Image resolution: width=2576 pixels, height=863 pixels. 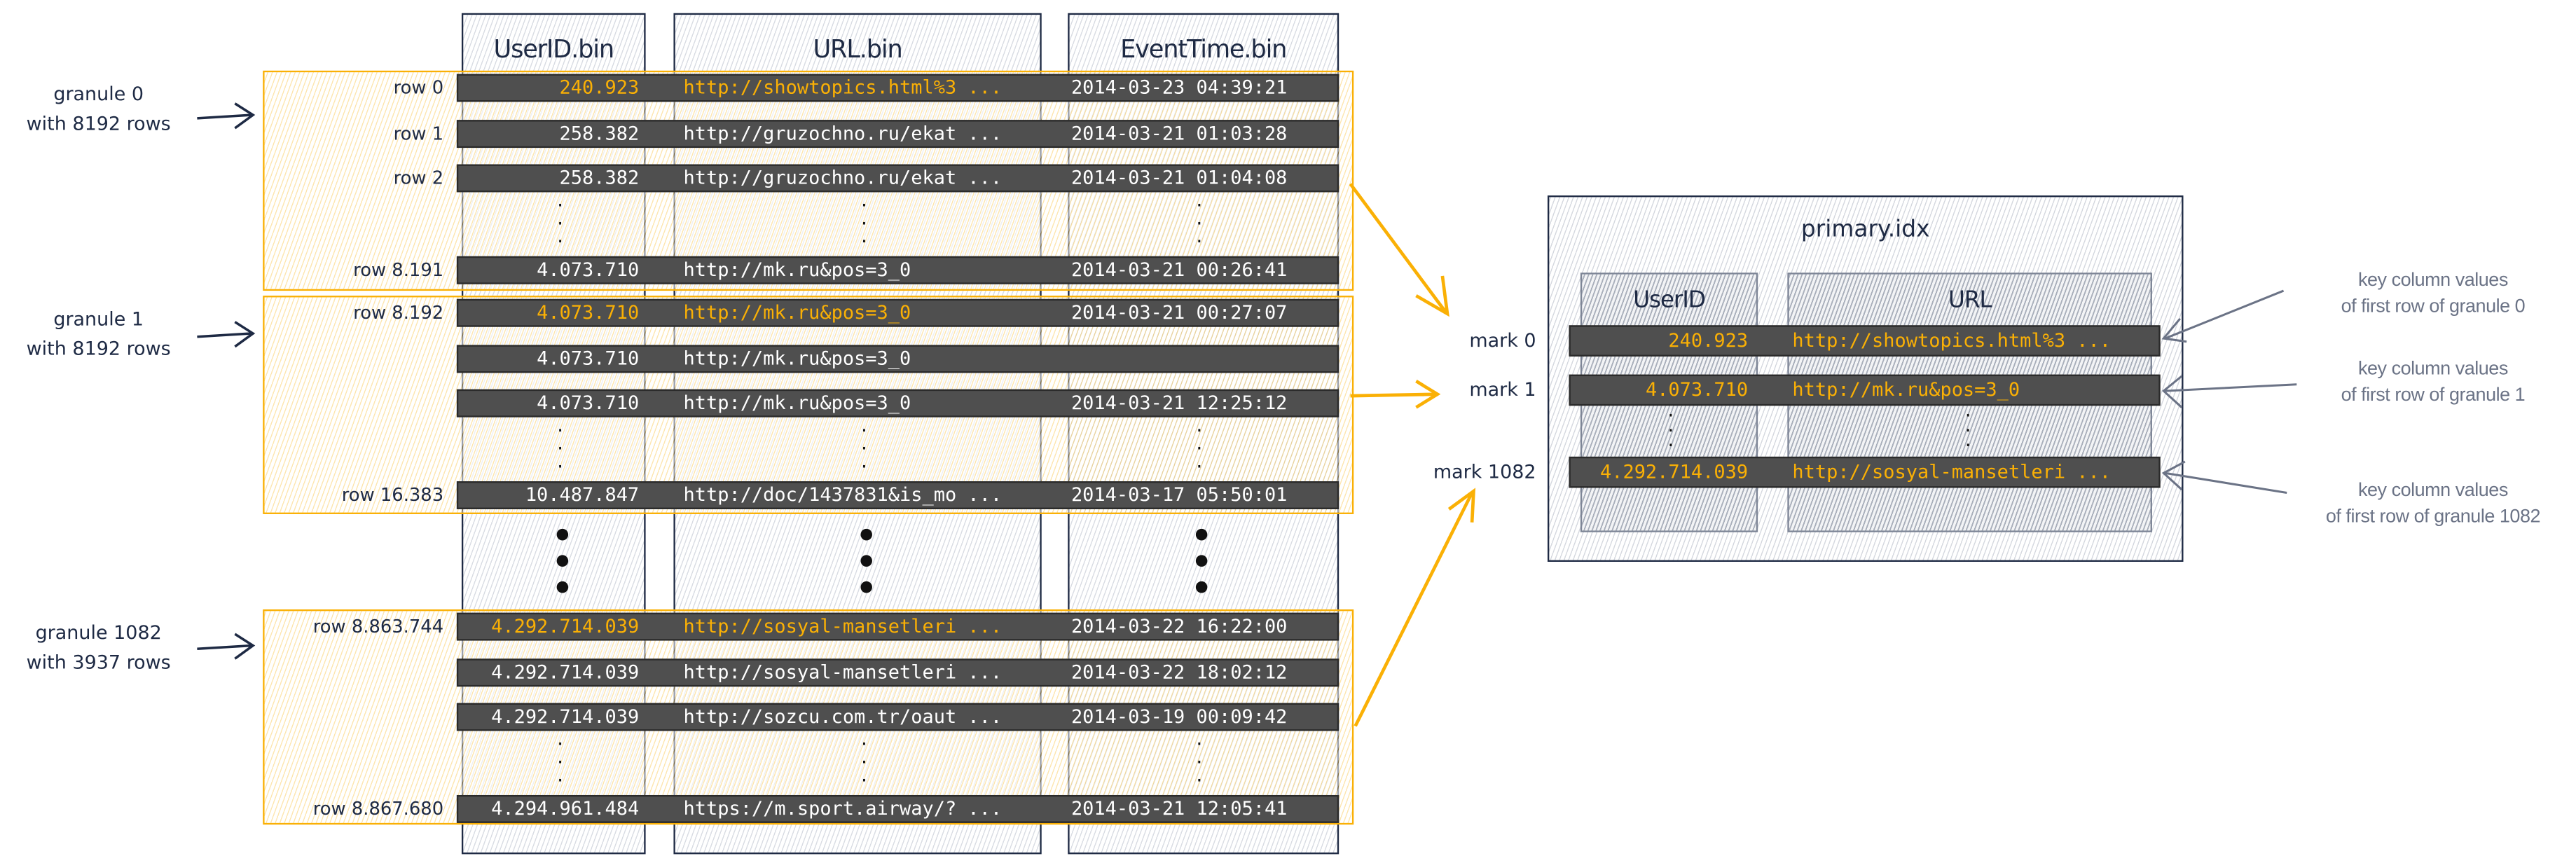 I want to click on column-header: URL.bin, so click(x=857, y=49).